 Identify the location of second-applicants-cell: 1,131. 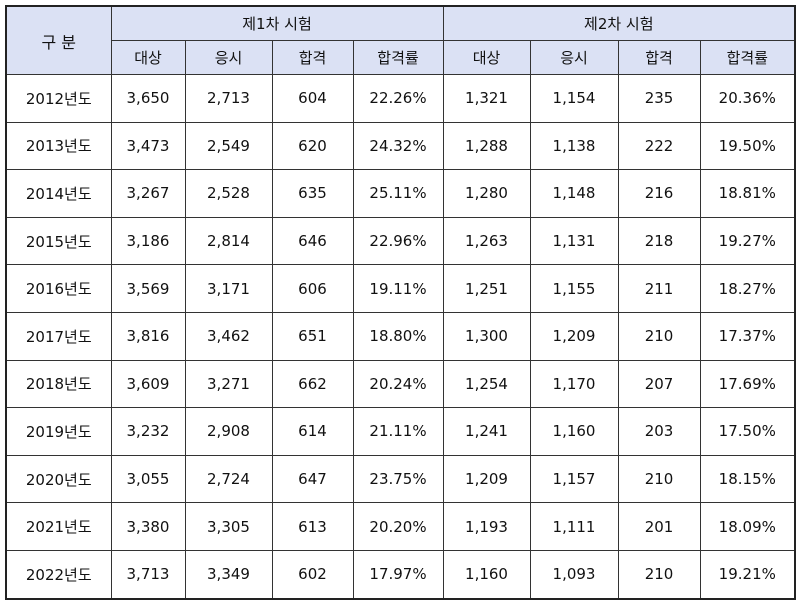
(574, 241).